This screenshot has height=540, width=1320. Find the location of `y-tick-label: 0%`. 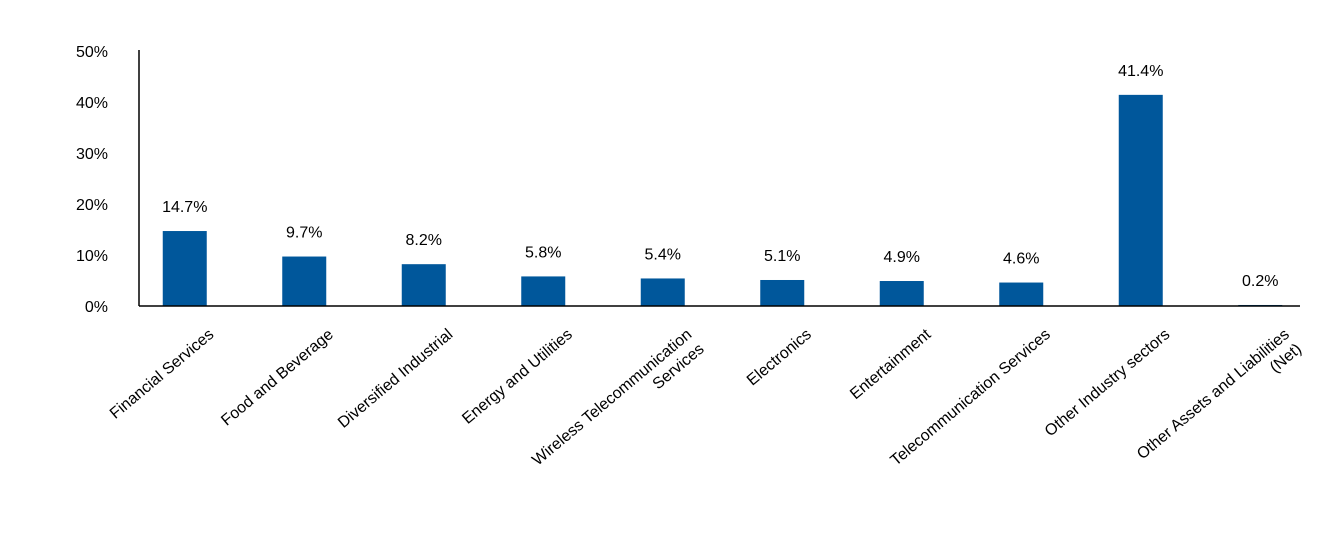

y-tick-label: 0% is located at coordinates (96, 307).